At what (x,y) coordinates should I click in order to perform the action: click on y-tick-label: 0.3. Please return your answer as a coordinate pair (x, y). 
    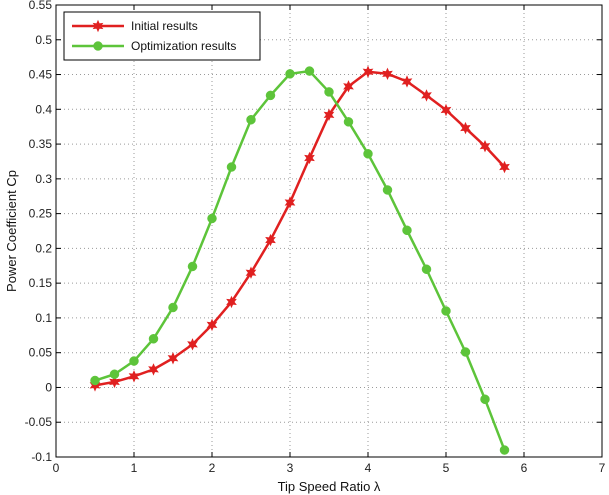
    Looking at the image, I should click on (43, 179).